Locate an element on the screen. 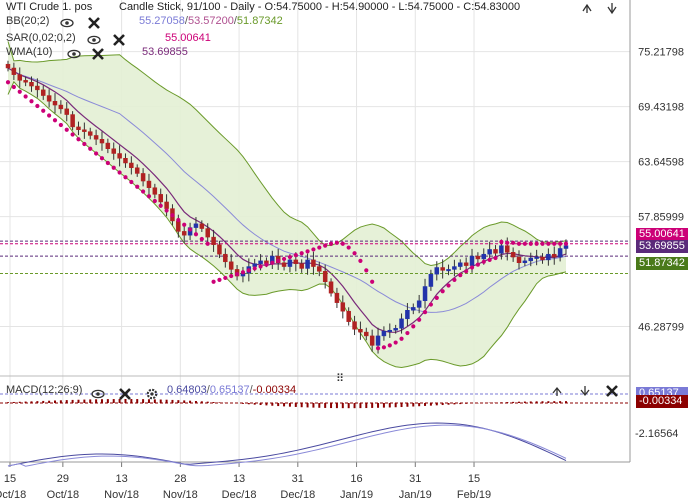 This screenshot has height=503, width=688. macd-settings-icon is located at coordinates (152, 394).